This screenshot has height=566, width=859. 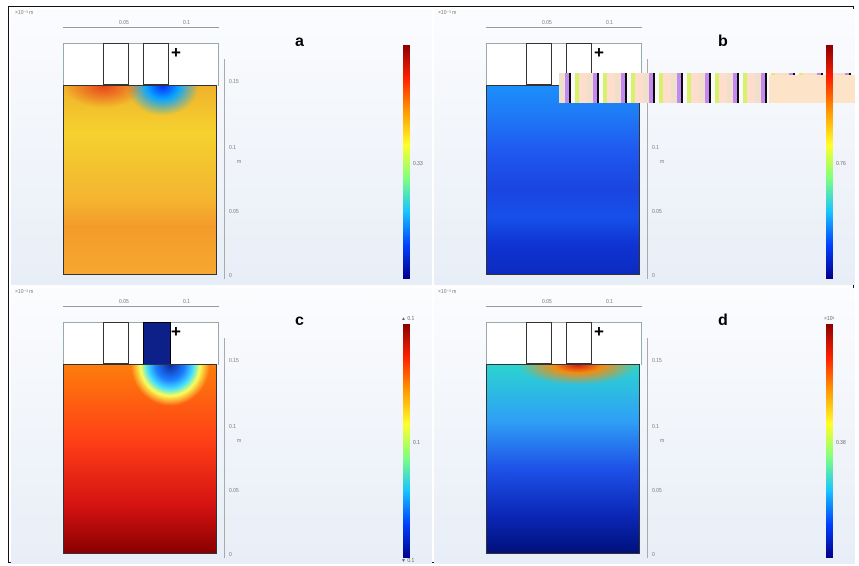 I want to click on colorbar-label: 0.38, so click(x=841, y=443).